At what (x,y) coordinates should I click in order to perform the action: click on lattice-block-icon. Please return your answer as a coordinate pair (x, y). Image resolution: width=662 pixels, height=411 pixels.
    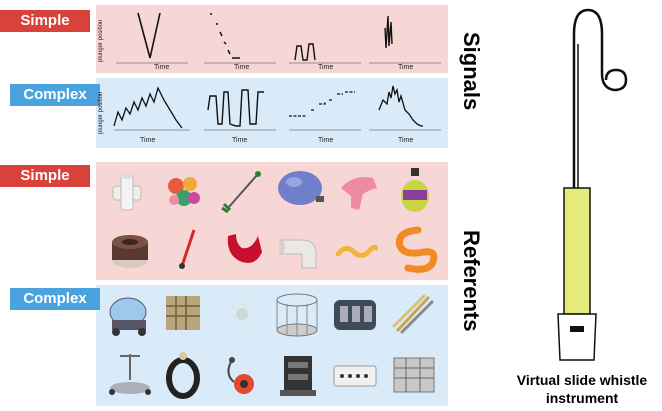
    Looking at the image, I should click on (183, 313).